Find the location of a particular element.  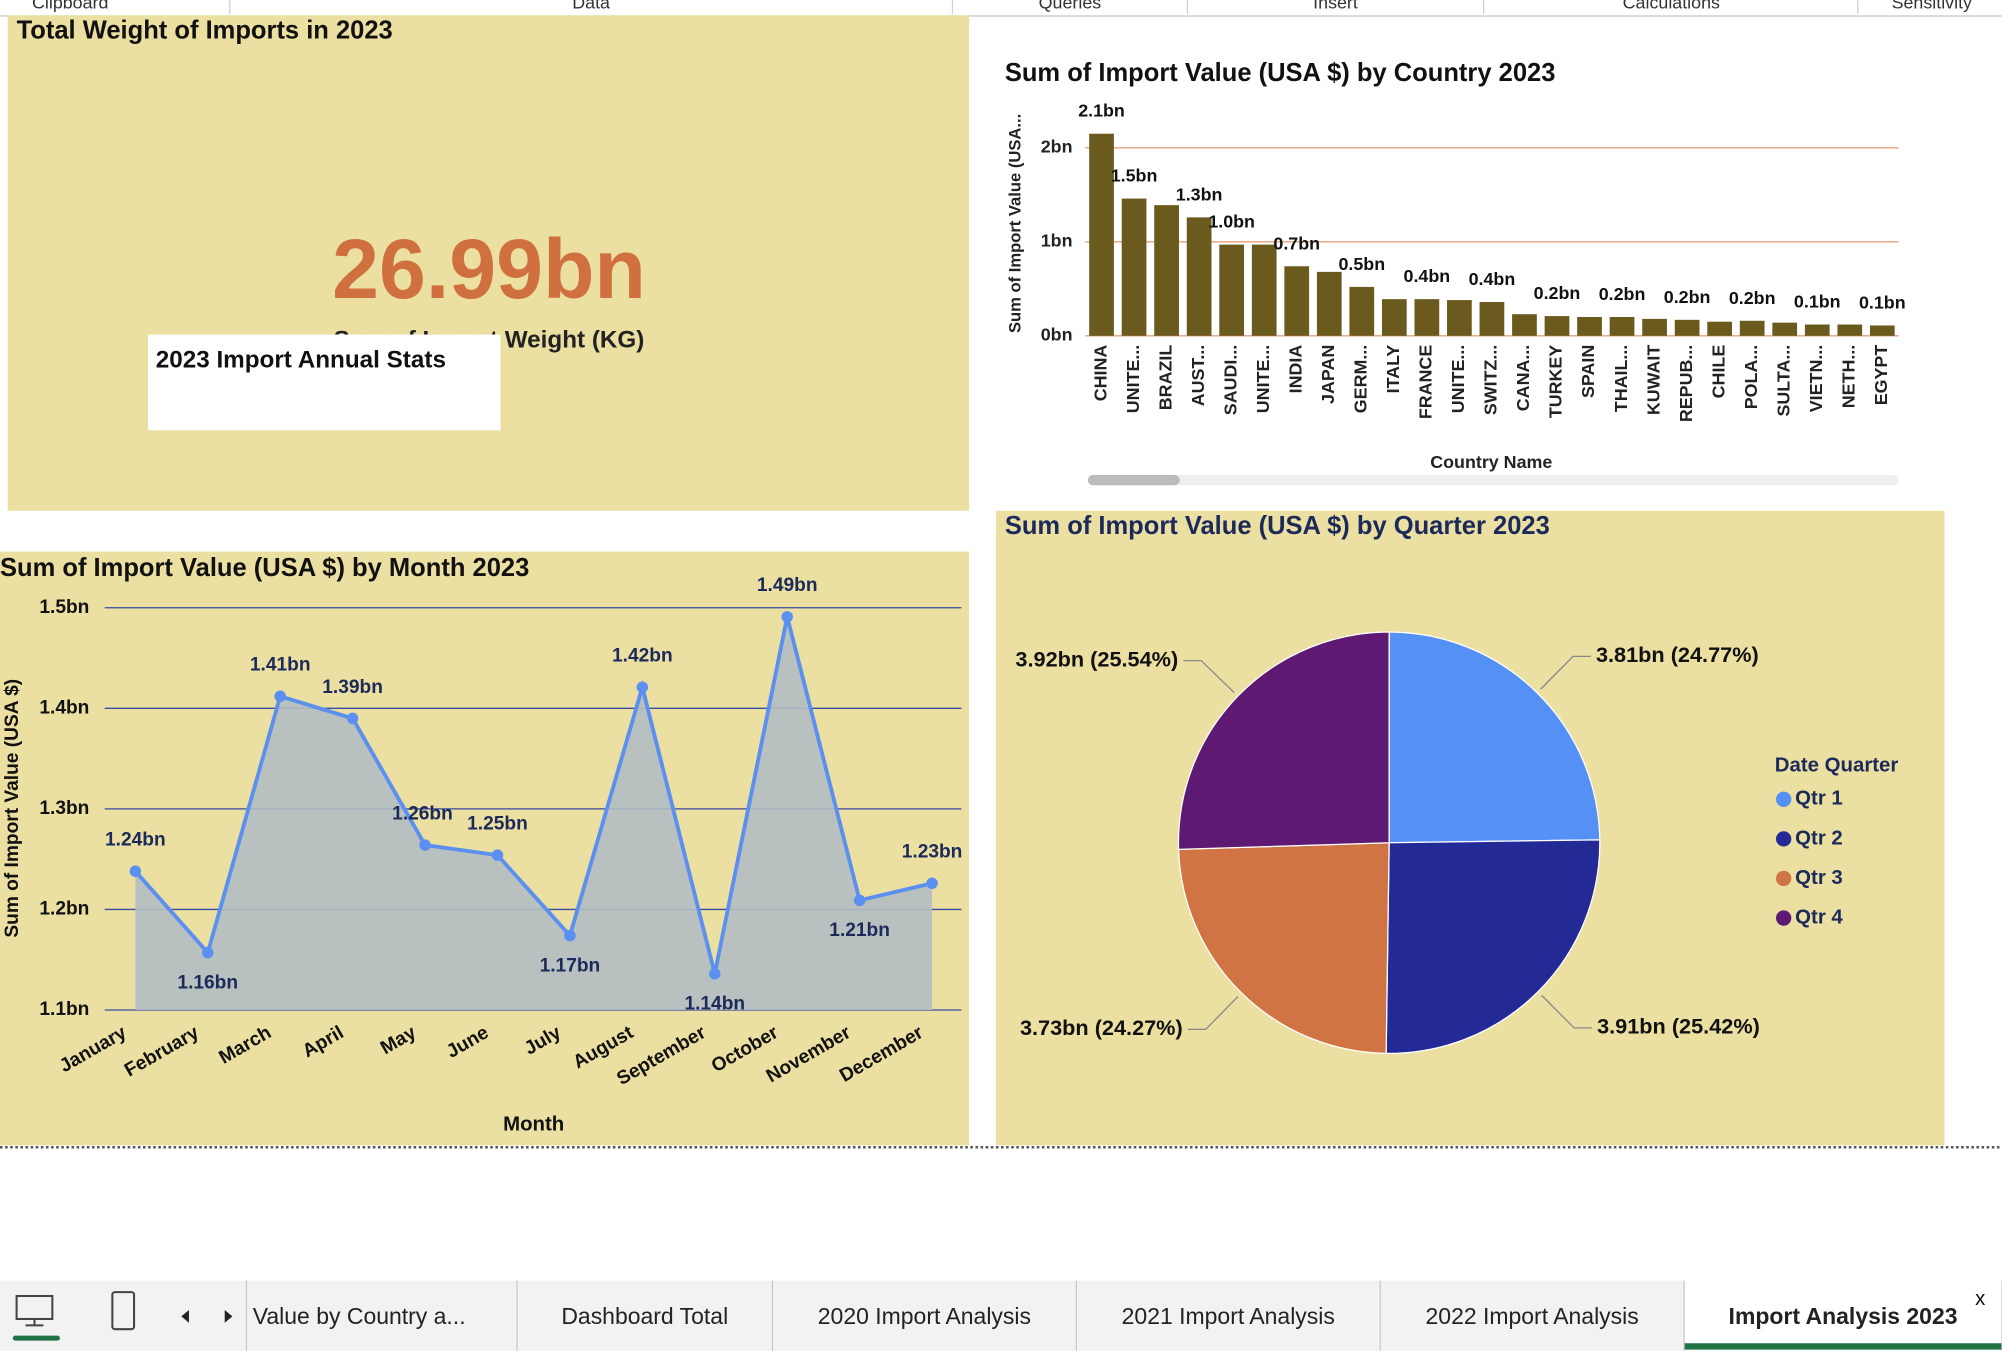

data-label: 0.5bn is located at coordinates (1361, 264).